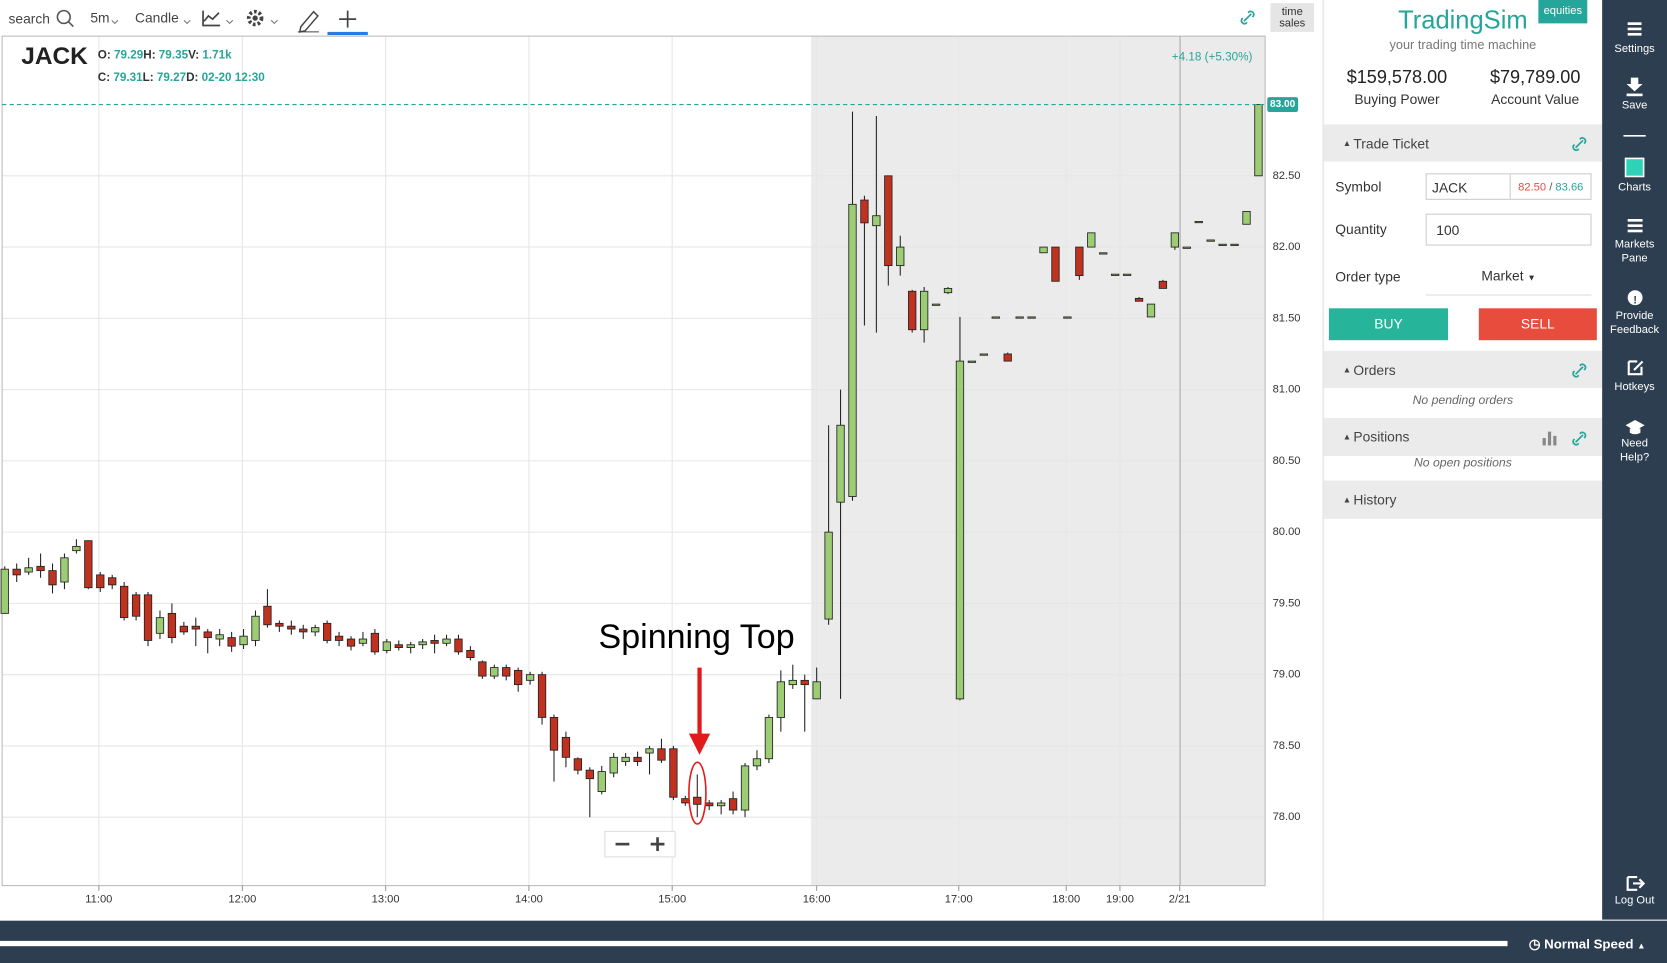 The height and width of the screenshot is (963, 1667). Describe the element at coordinates (1634, 450) in the screenshot. I see `nav-item: Need Help?` at that location.